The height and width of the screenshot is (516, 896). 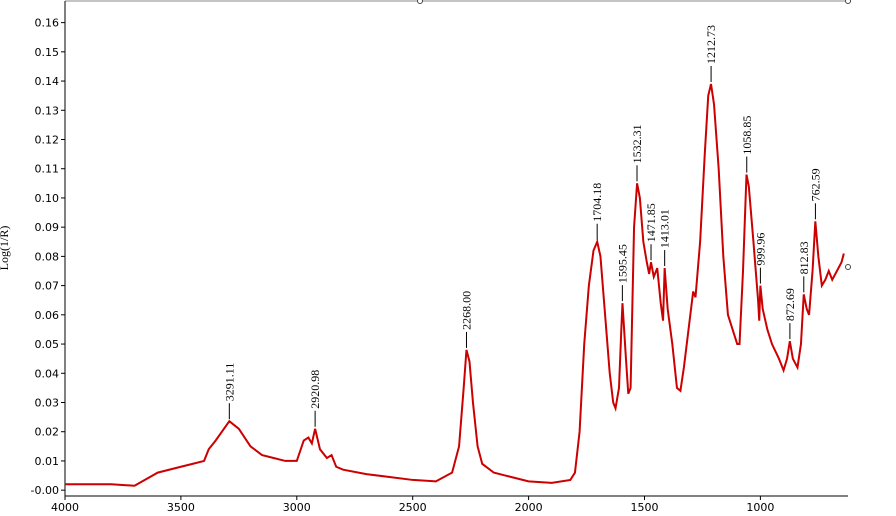 What do you see at coordinates (747, 135) in the screenshot?
I see `peak-label: 1058.85` at bounding box center [747, 135].